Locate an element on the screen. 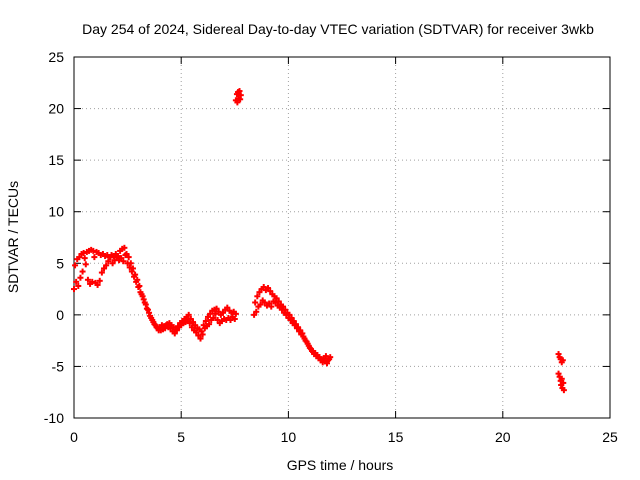  y-tick-label: 25 is located at coordinates (56, 57).